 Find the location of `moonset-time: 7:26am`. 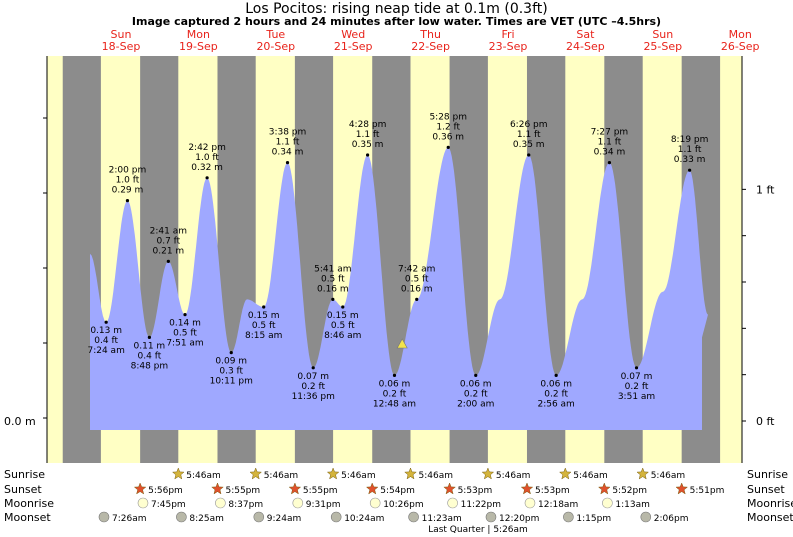

moonset-time: 7:26am is located at coordinates (129, 519).